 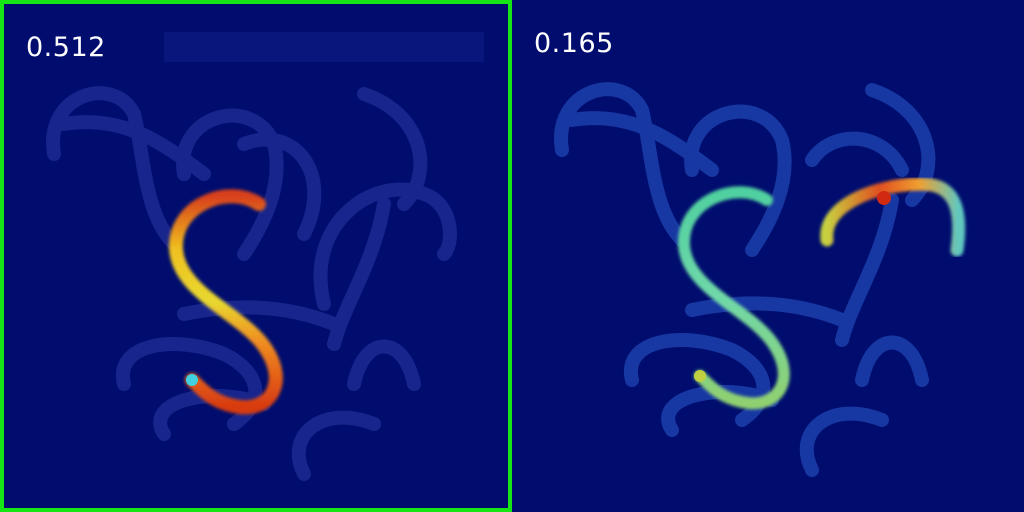 I want to click on score-label: 0.512, so click(x=66, y=47).